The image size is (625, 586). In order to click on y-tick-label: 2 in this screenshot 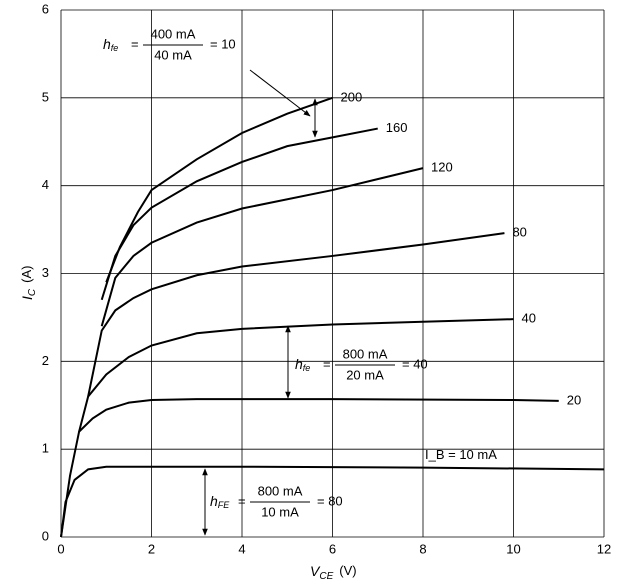, I will do `click(45, 360)`.